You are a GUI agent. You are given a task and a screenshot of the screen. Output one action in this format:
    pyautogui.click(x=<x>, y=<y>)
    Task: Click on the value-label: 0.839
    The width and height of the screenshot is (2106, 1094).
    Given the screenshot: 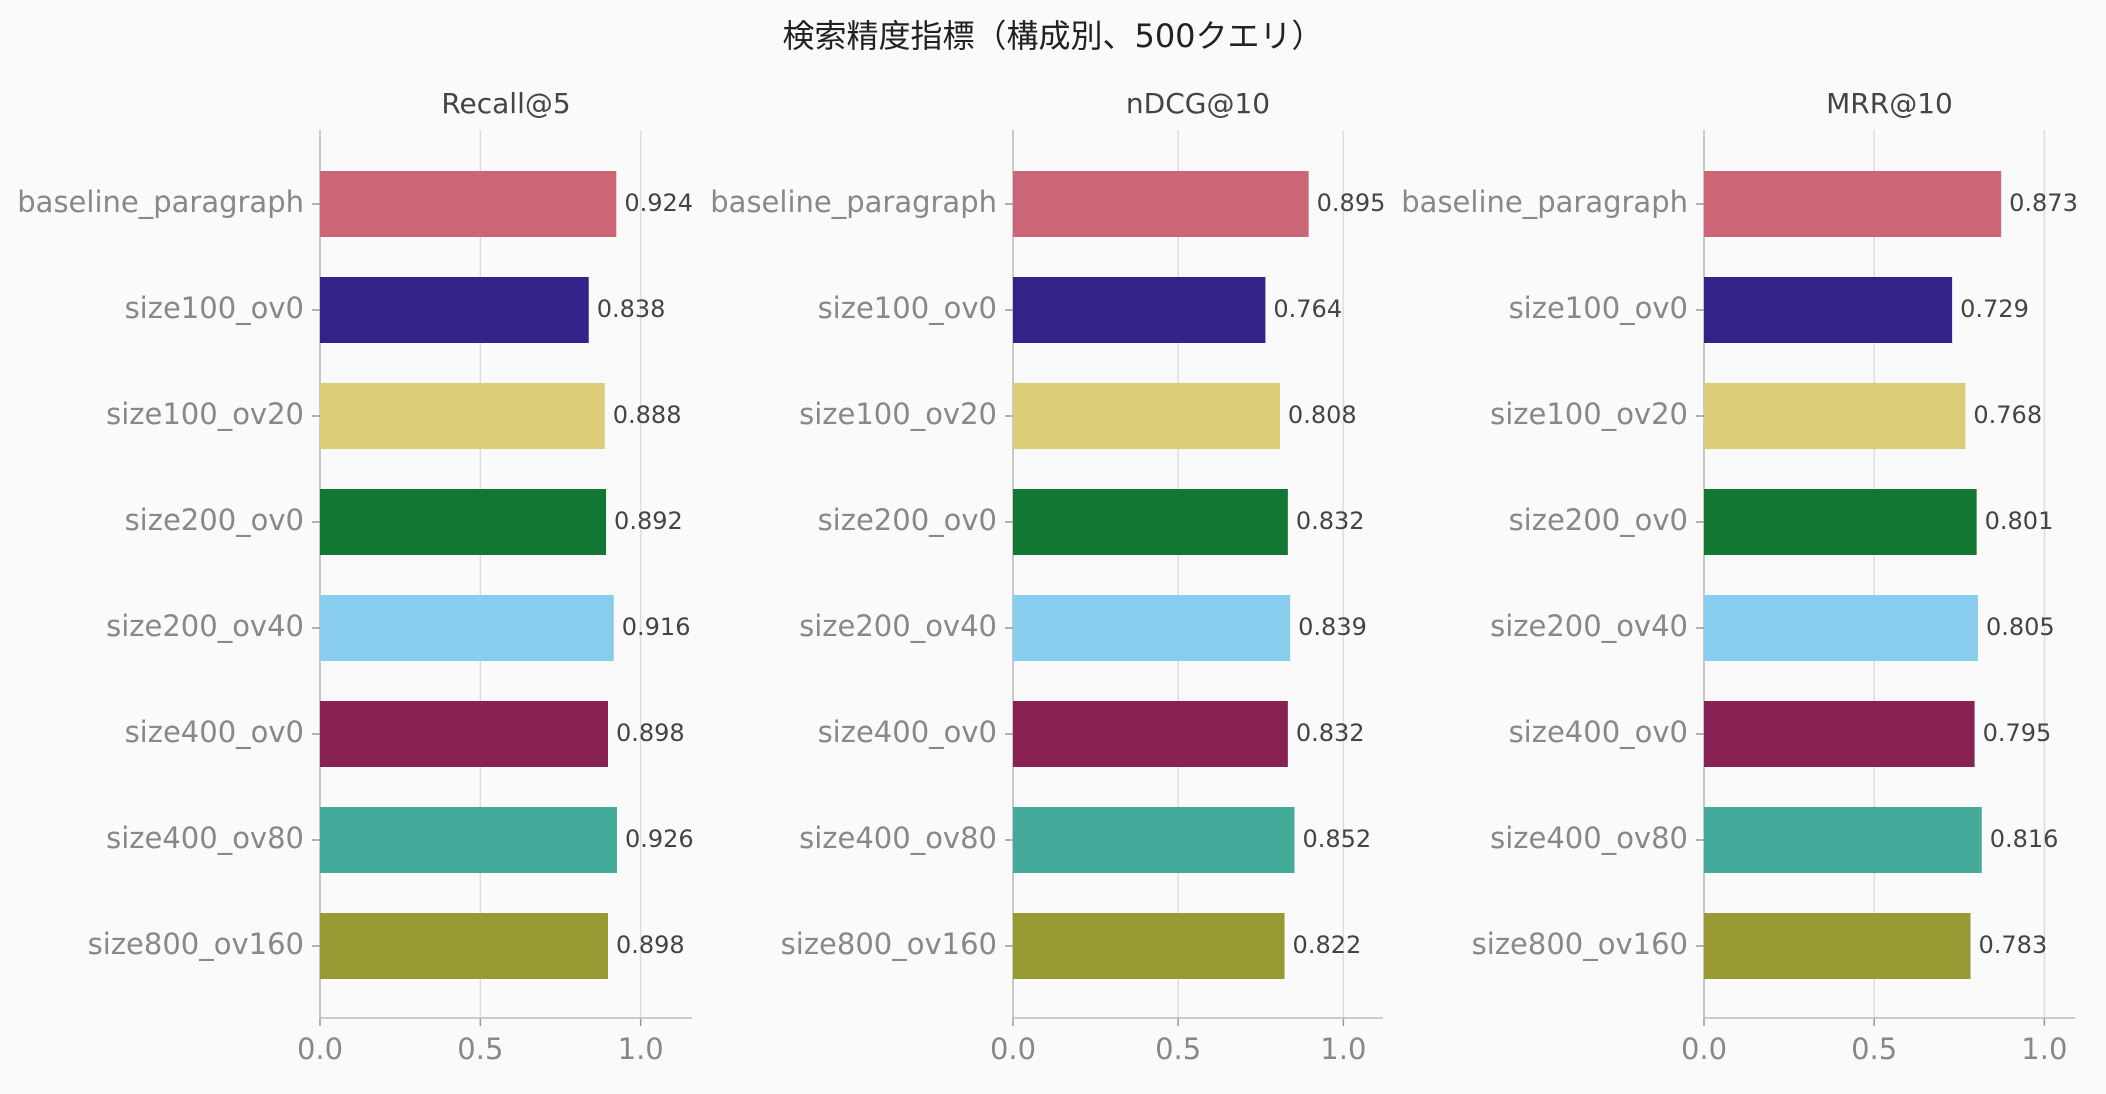 What is the action you would take?
    pyautogui.click(x=1332, y=627)
    